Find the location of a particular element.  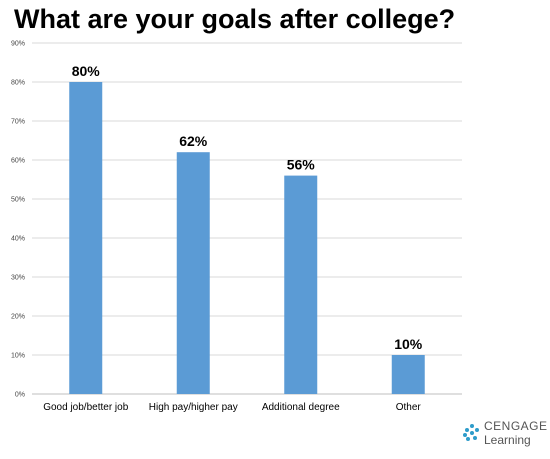

data-label: 62% is located at coordinates (193, 141).